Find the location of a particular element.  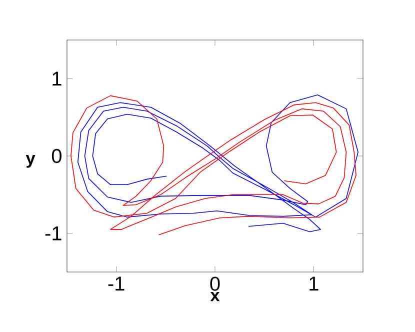

y-tick-label: 0 is located at coordinates (57, 156).